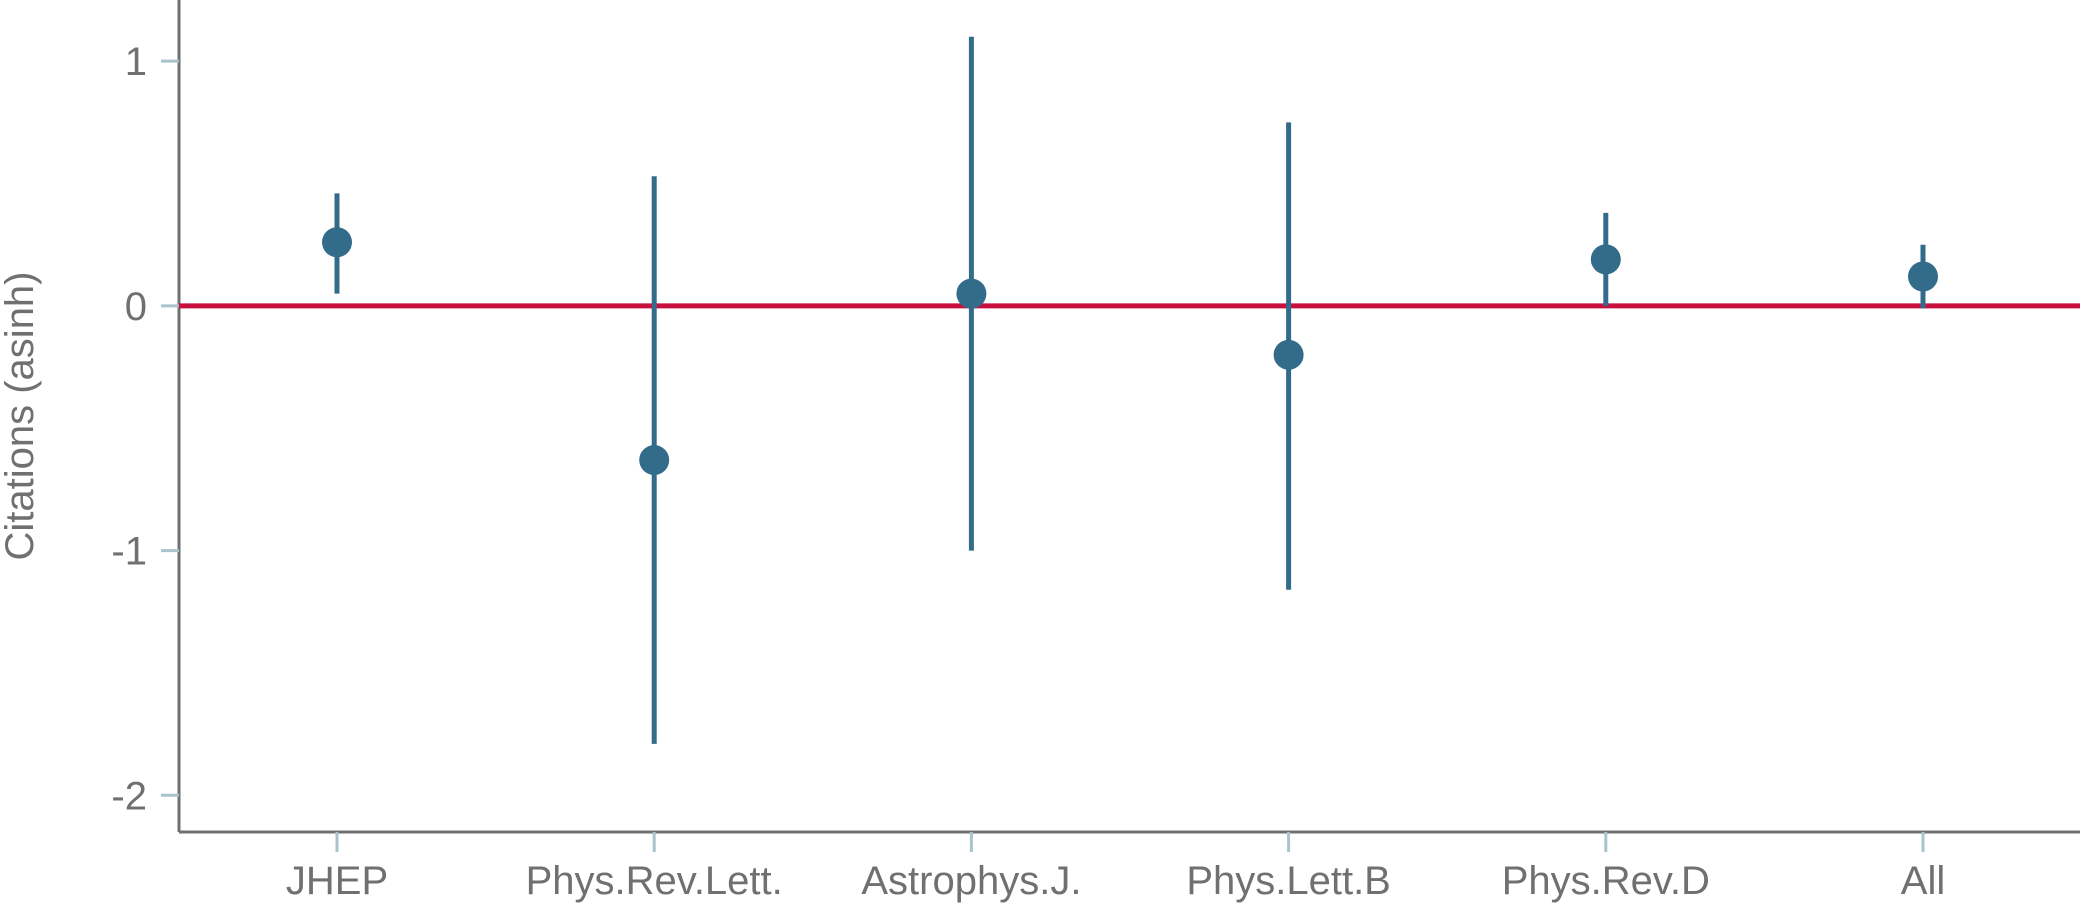 Image resolution: width=2080 pixels, height=906 pixels. What do you see at coordinates (654, 881) in the screenshot?
I see `x-tick-label: Phys.Rev.Lett.` at bounding box center [654, 881].